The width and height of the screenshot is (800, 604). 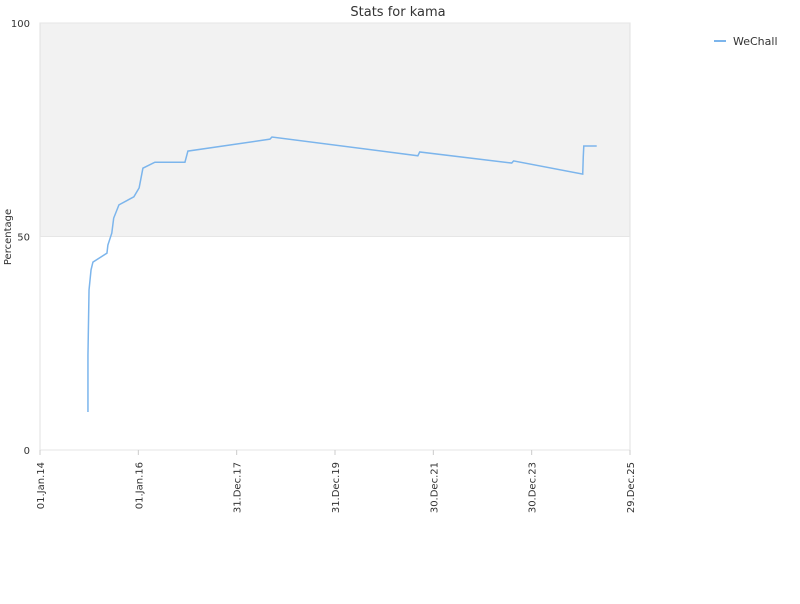 I want to click on x-tick-label: 31.Dec.17, so click(x=238, y=487).